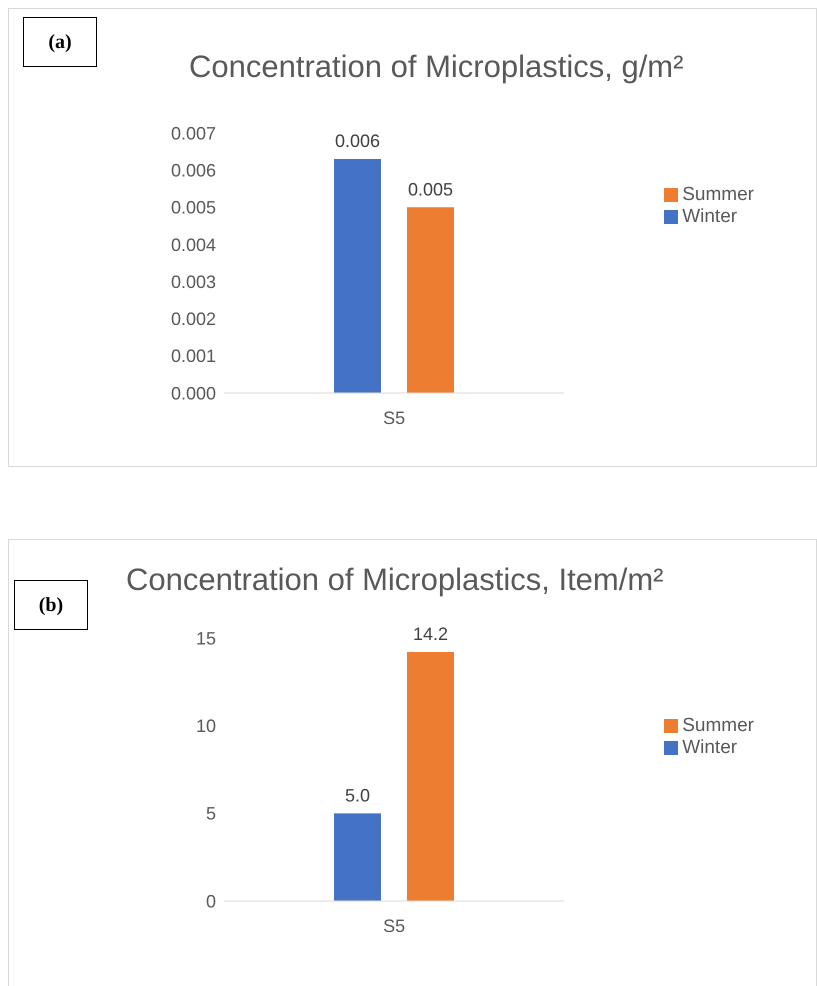  What do you see at coordinates (357, 795) in the screenshot?
I see `data-label: 5.0` at bounding box center [357, 795].